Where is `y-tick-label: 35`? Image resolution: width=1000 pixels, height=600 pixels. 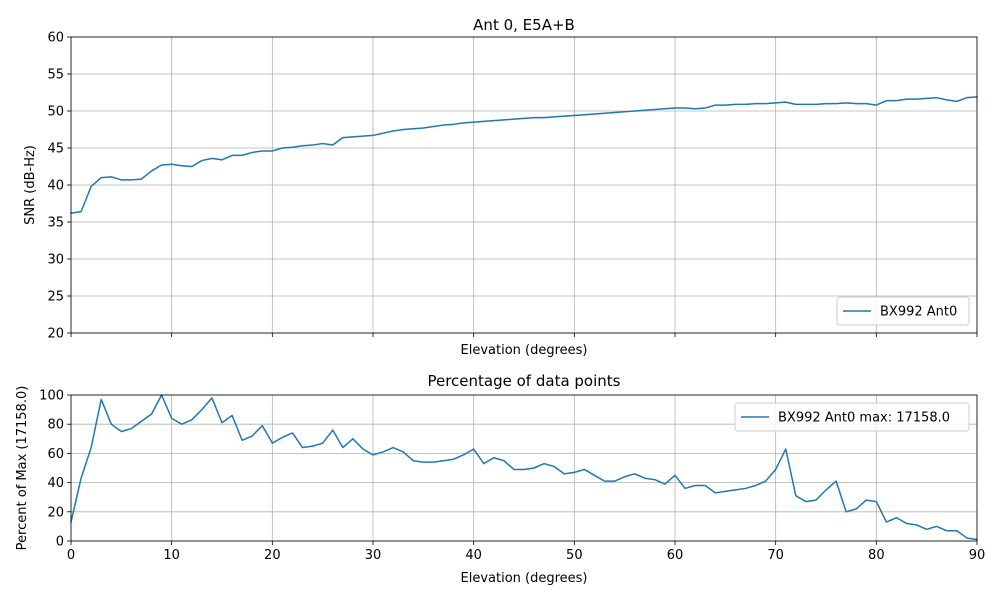
y-tick-label: 35 is located at coordinates (55, 223).